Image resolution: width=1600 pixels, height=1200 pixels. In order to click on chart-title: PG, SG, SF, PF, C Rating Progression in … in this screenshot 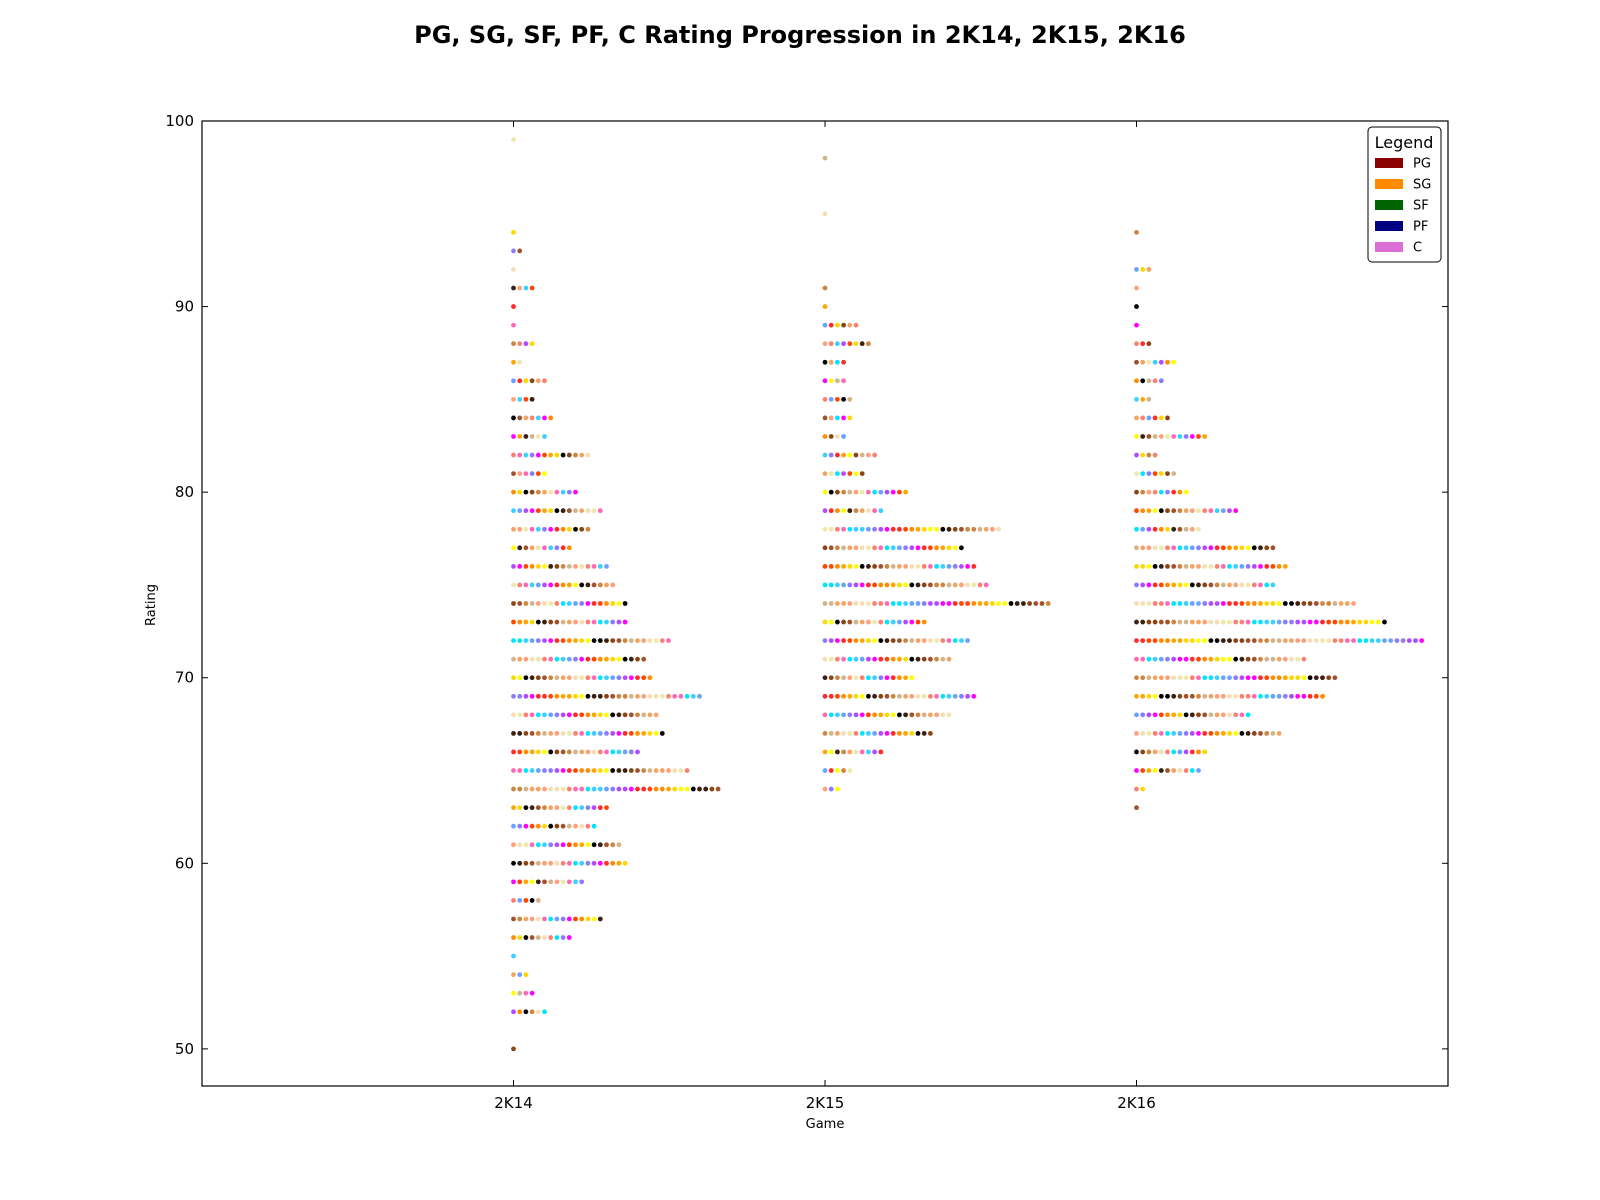, I will do `click(800, 35)`.